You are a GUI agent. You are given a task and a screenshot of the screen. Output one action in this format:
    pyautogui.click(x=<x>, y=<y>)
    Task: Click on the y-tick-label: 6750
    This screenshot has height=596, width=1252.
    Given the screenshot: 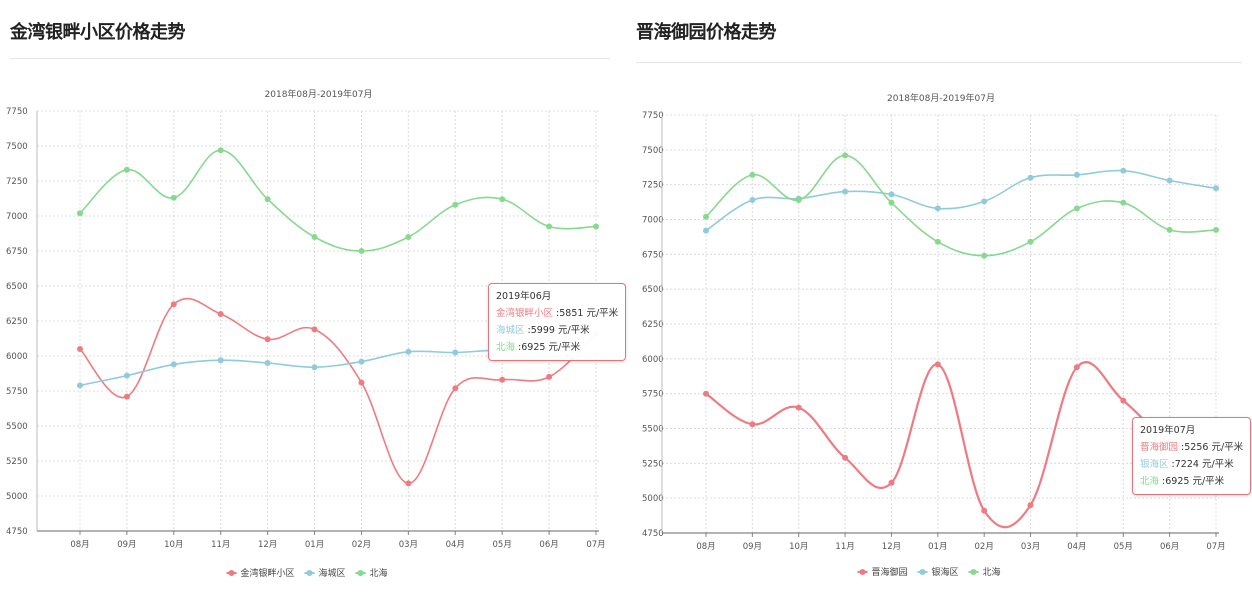 What is the action you would take?
    pyautogui.click(x=653, y=255)
    